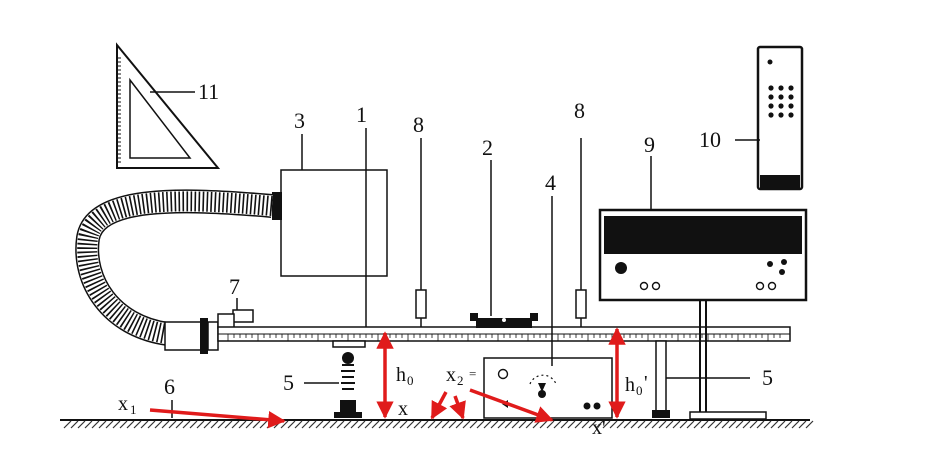  What do you see at coordinates (401, 375) in the screenshot?
I see `h0-letter: h` at bounding box center [401, 375].